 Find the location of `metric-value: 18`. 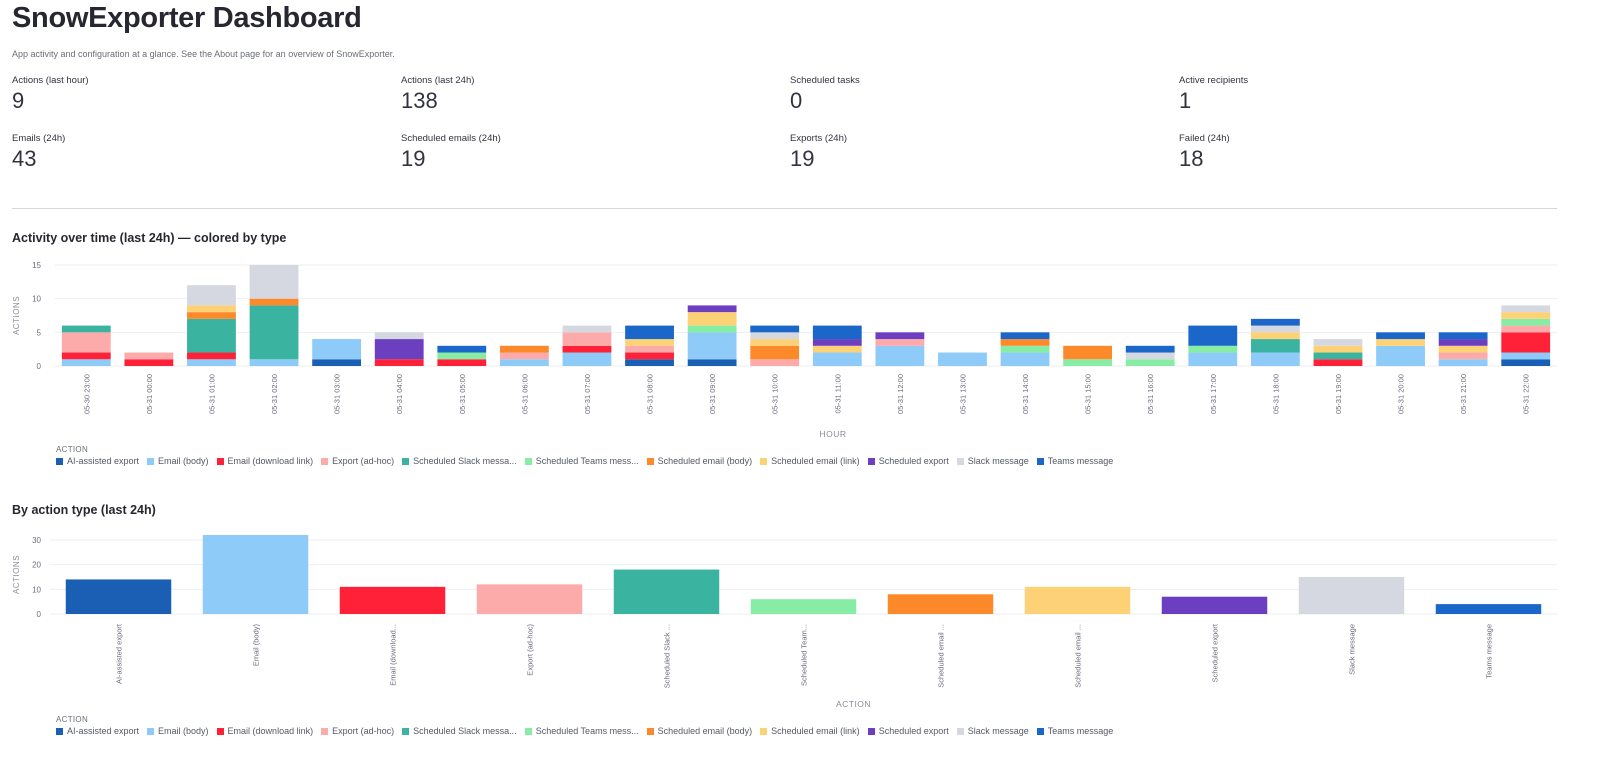

metric-value: 18 is located at coordinates (1191, 158).